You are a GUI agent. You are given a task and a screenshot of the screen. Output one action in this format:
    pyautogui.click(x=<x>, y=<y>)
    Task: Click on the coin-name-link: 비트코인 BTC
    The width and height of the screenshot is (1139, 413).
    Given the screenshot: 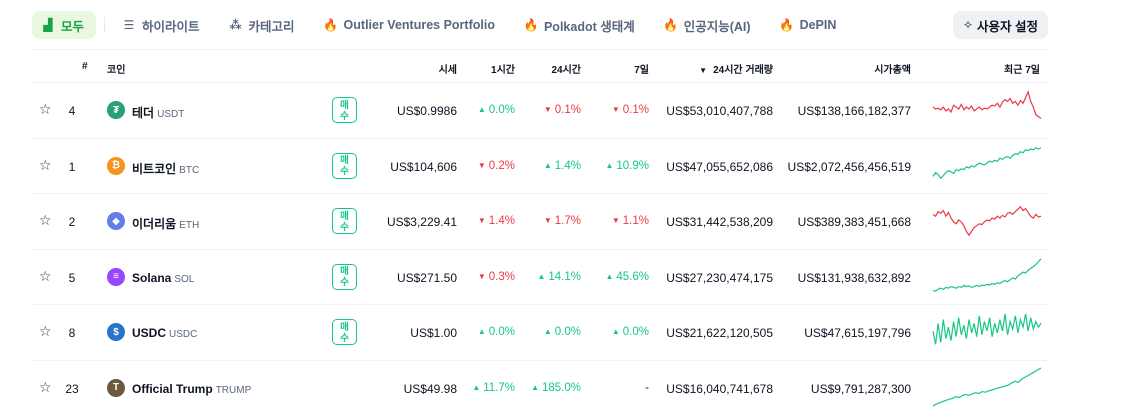 What is the action you would take?
    pyautogui.click(x=165, y=168)
    